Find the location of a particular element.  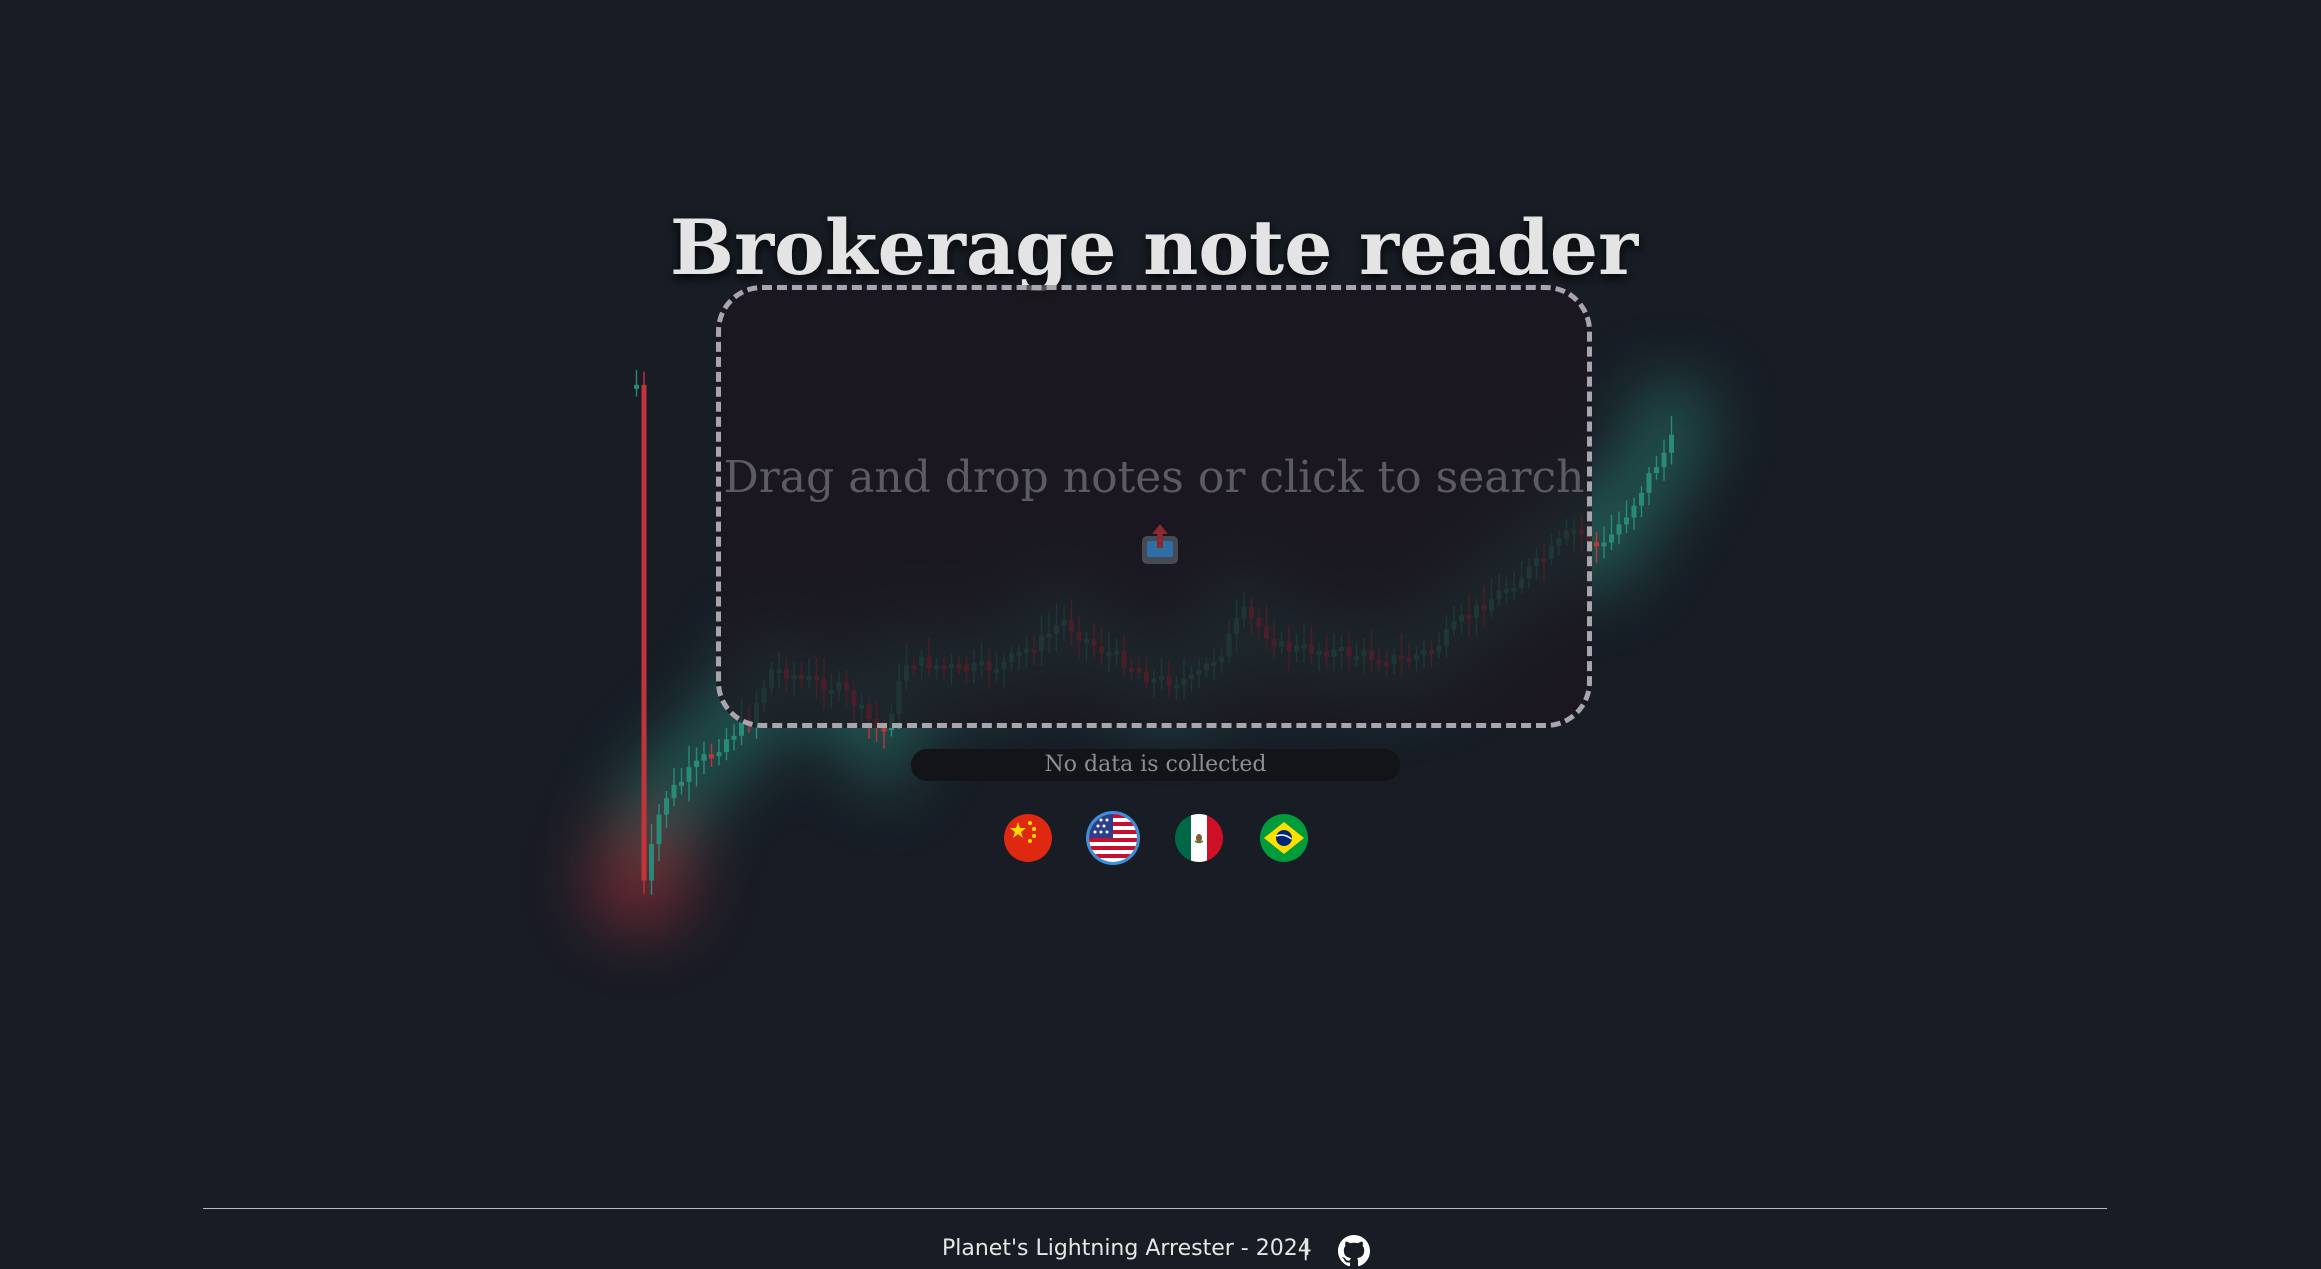

file-dropzone: Drag and drop notes or click to search is located at coordinates (1154, 506).